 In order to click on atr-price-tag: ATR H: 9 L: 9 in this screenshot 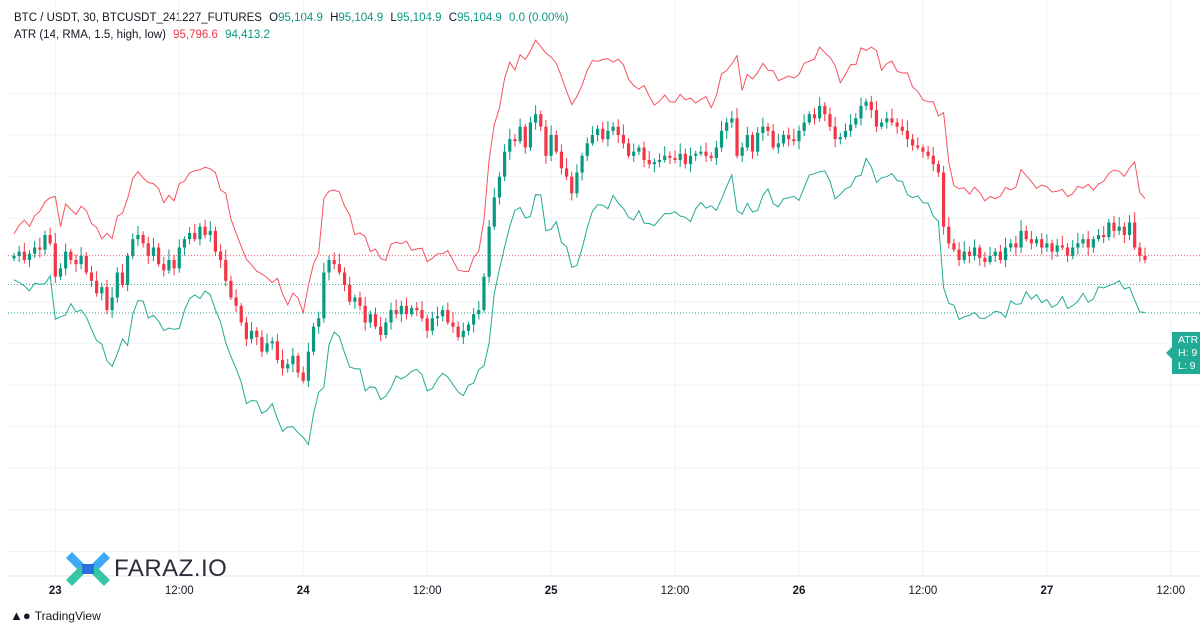, I will do `click(1186, 353)`.